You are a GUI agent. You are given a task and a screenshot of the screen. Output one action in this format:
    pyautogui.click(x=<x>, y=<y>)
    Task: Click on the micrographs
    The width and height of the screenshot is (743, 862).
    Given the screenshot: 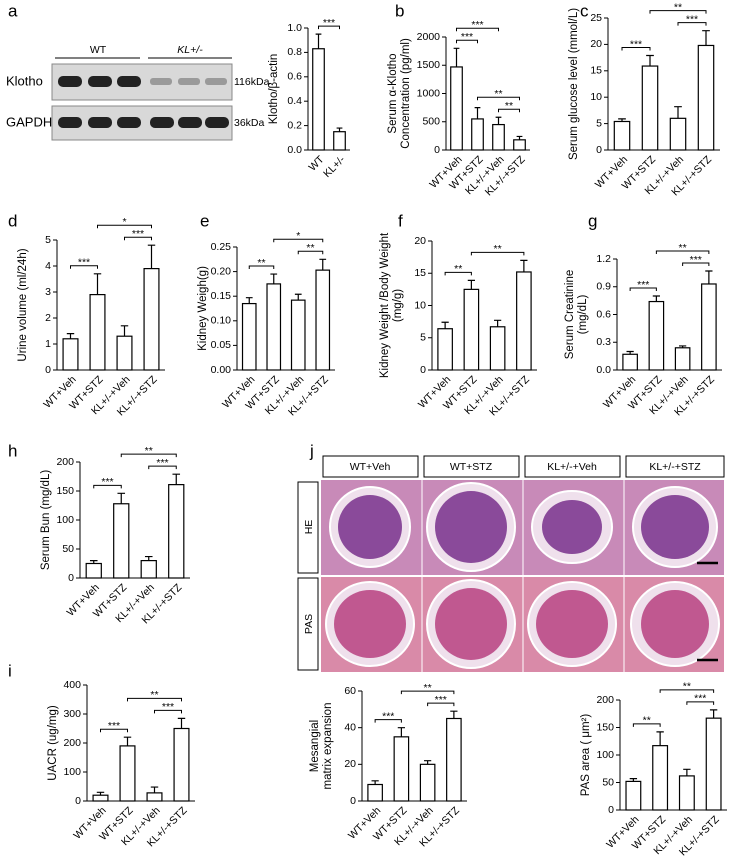 What is the action you would take?
    pyautogui.click(x=522, y=576)
    